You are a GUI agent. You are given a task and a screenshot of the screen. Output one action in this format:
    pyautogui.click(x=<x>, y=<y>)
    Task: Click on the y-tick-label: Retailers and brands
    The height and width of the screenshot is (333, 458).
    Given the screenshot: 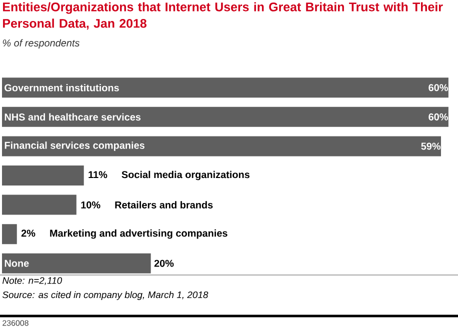 What is the action you would take?
    pyautogui.click(x=164, y=204)
    